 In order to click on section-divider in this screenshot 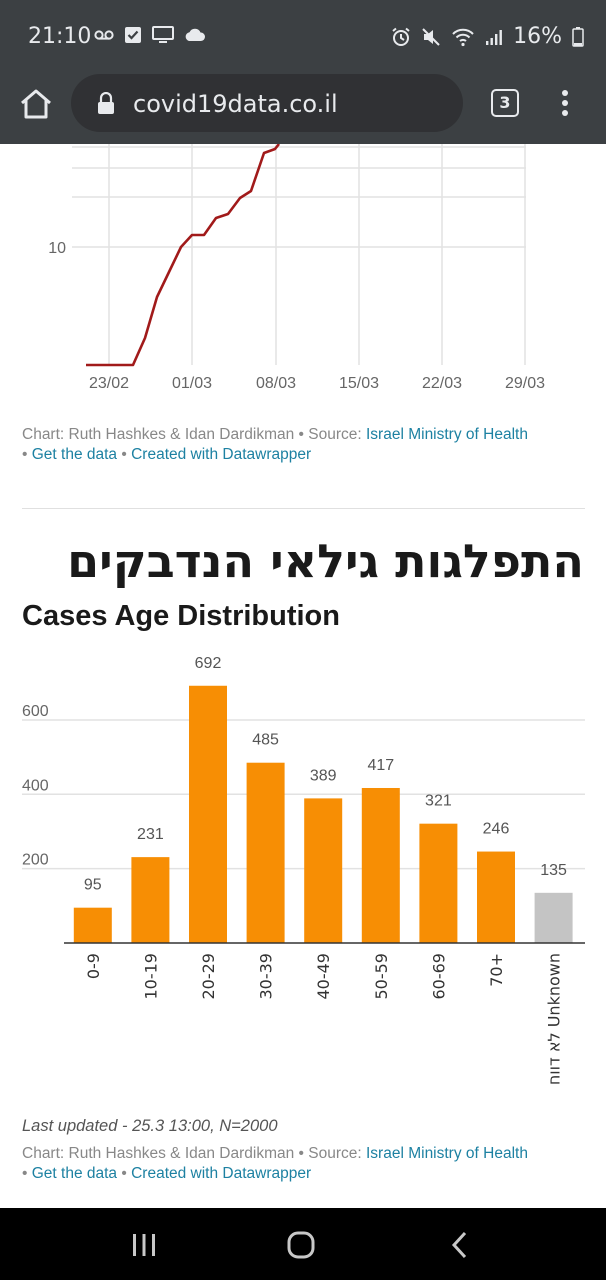, I will do `click(303, 508)`.